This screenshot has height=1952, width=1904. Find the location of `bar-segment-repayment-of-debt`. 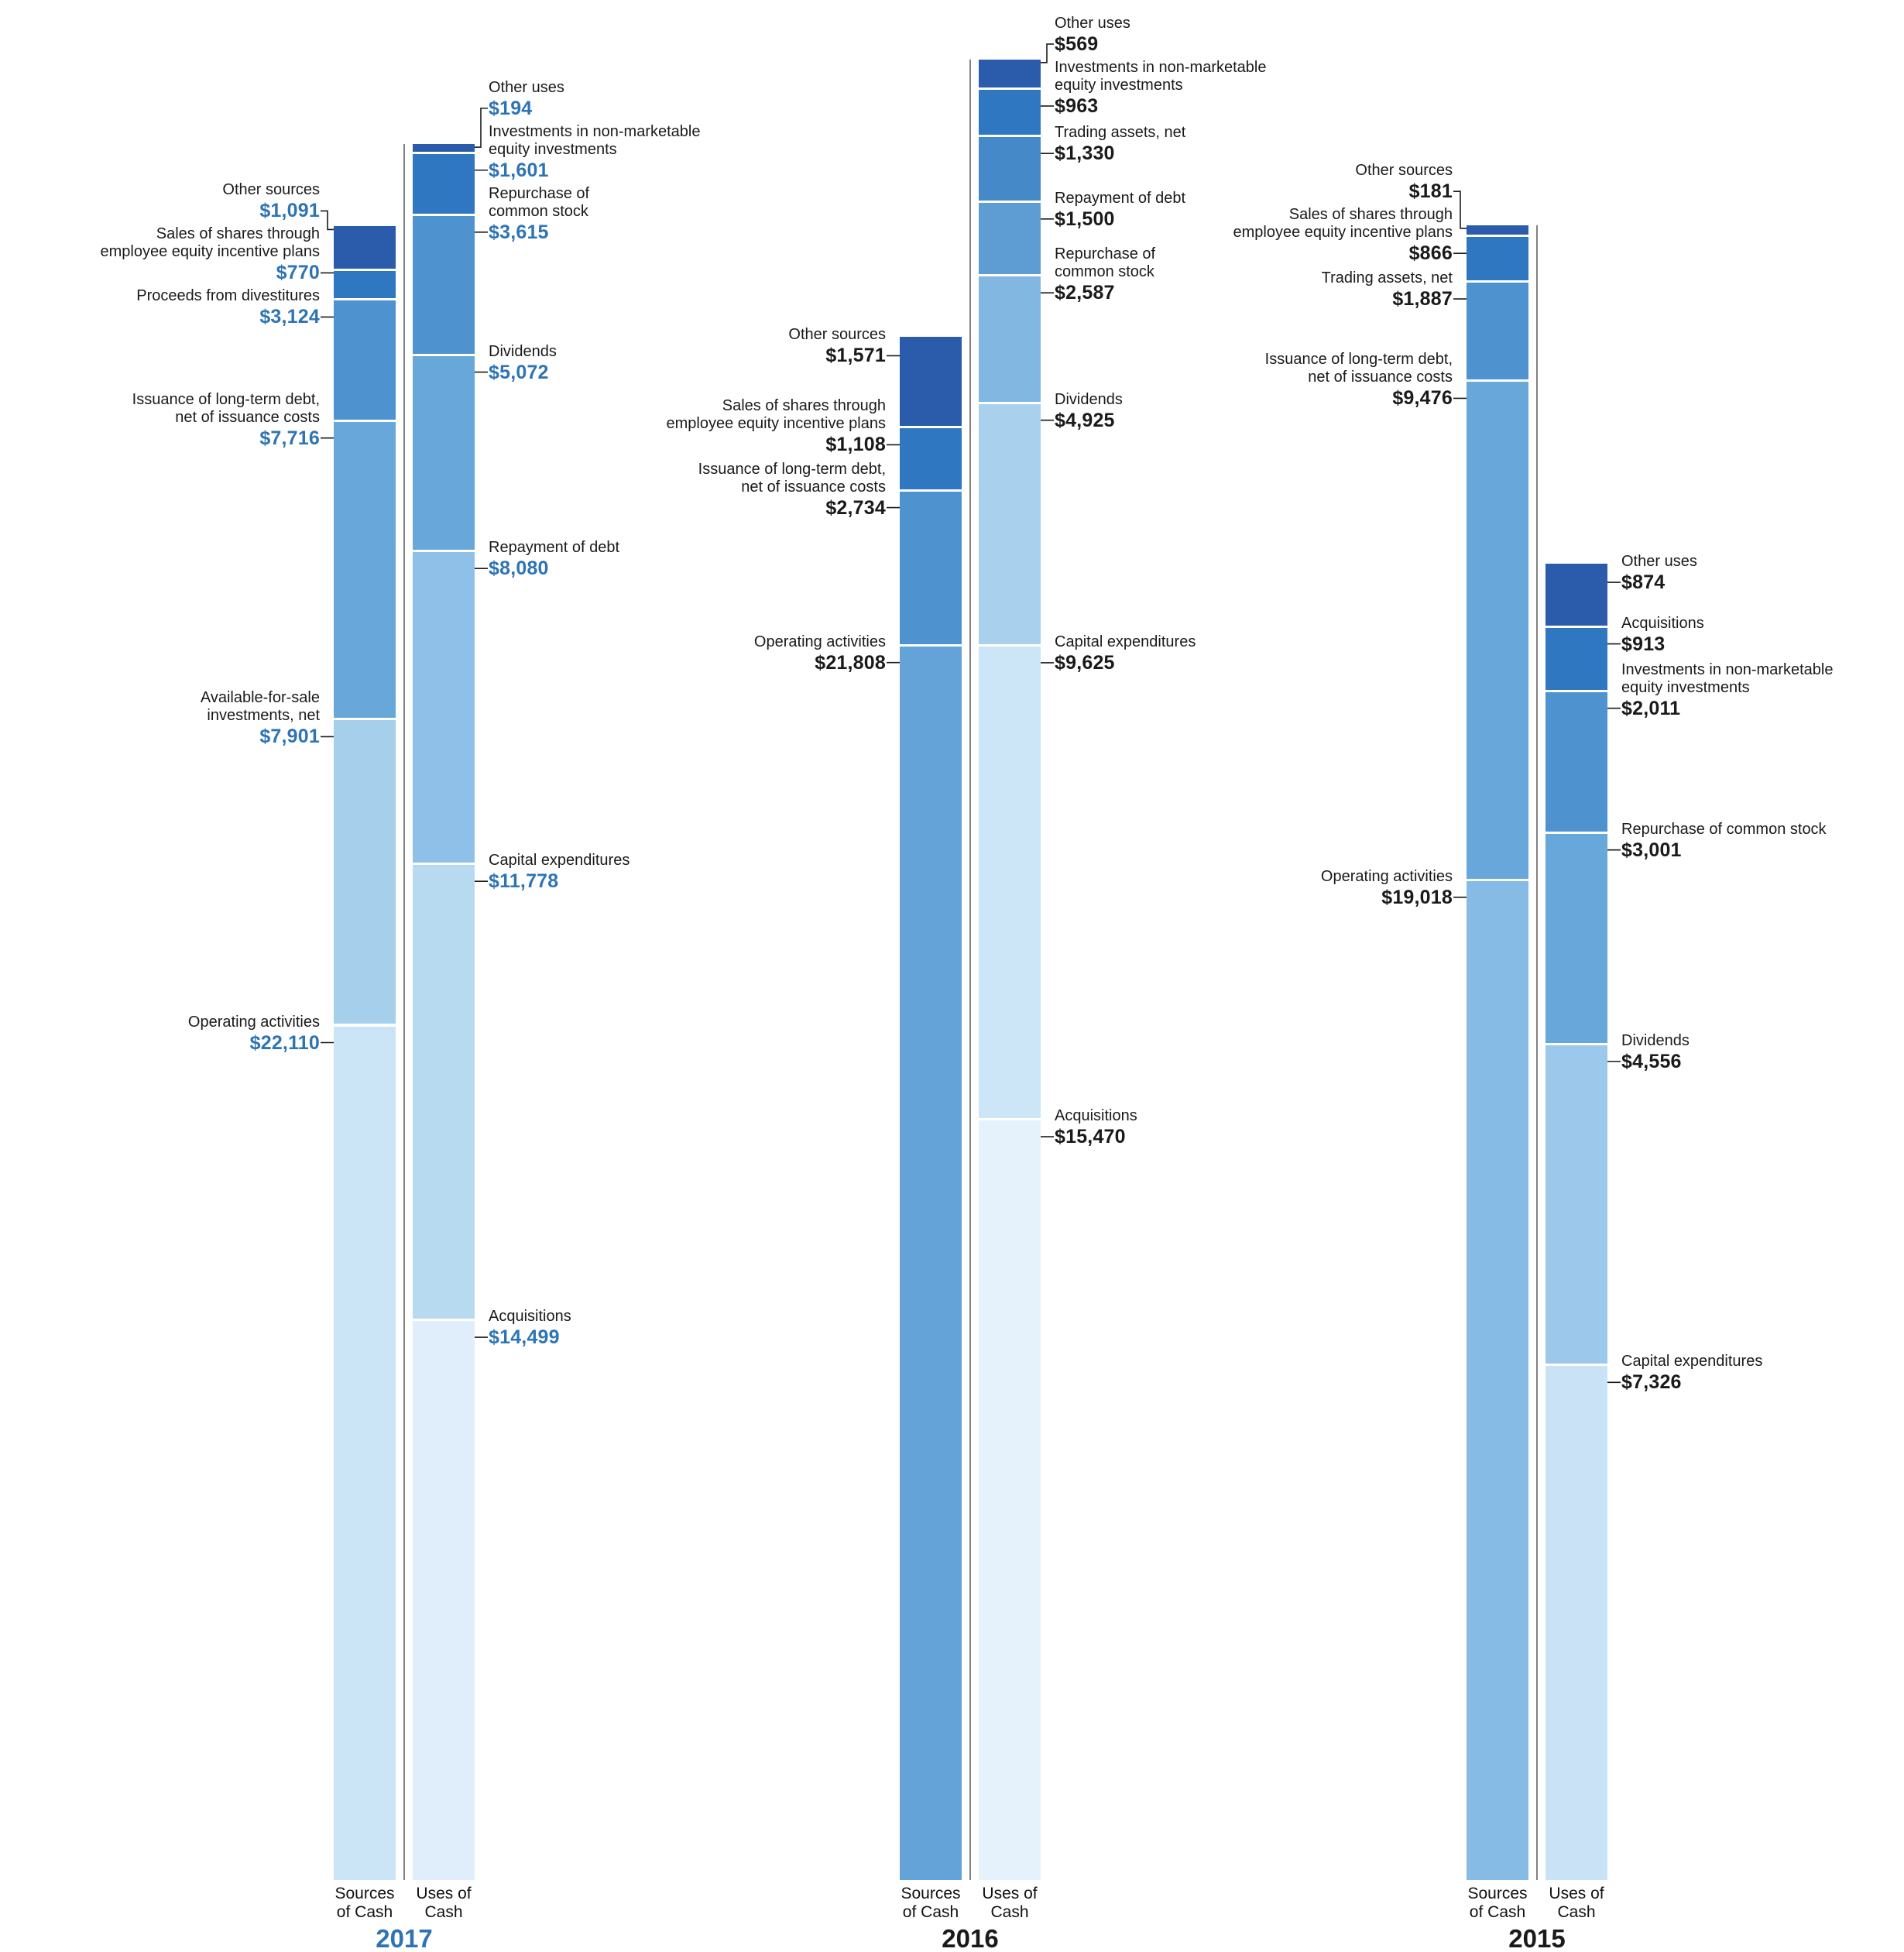

bar-segment-repayment-of-debt is located at coordinates (1010, 238).